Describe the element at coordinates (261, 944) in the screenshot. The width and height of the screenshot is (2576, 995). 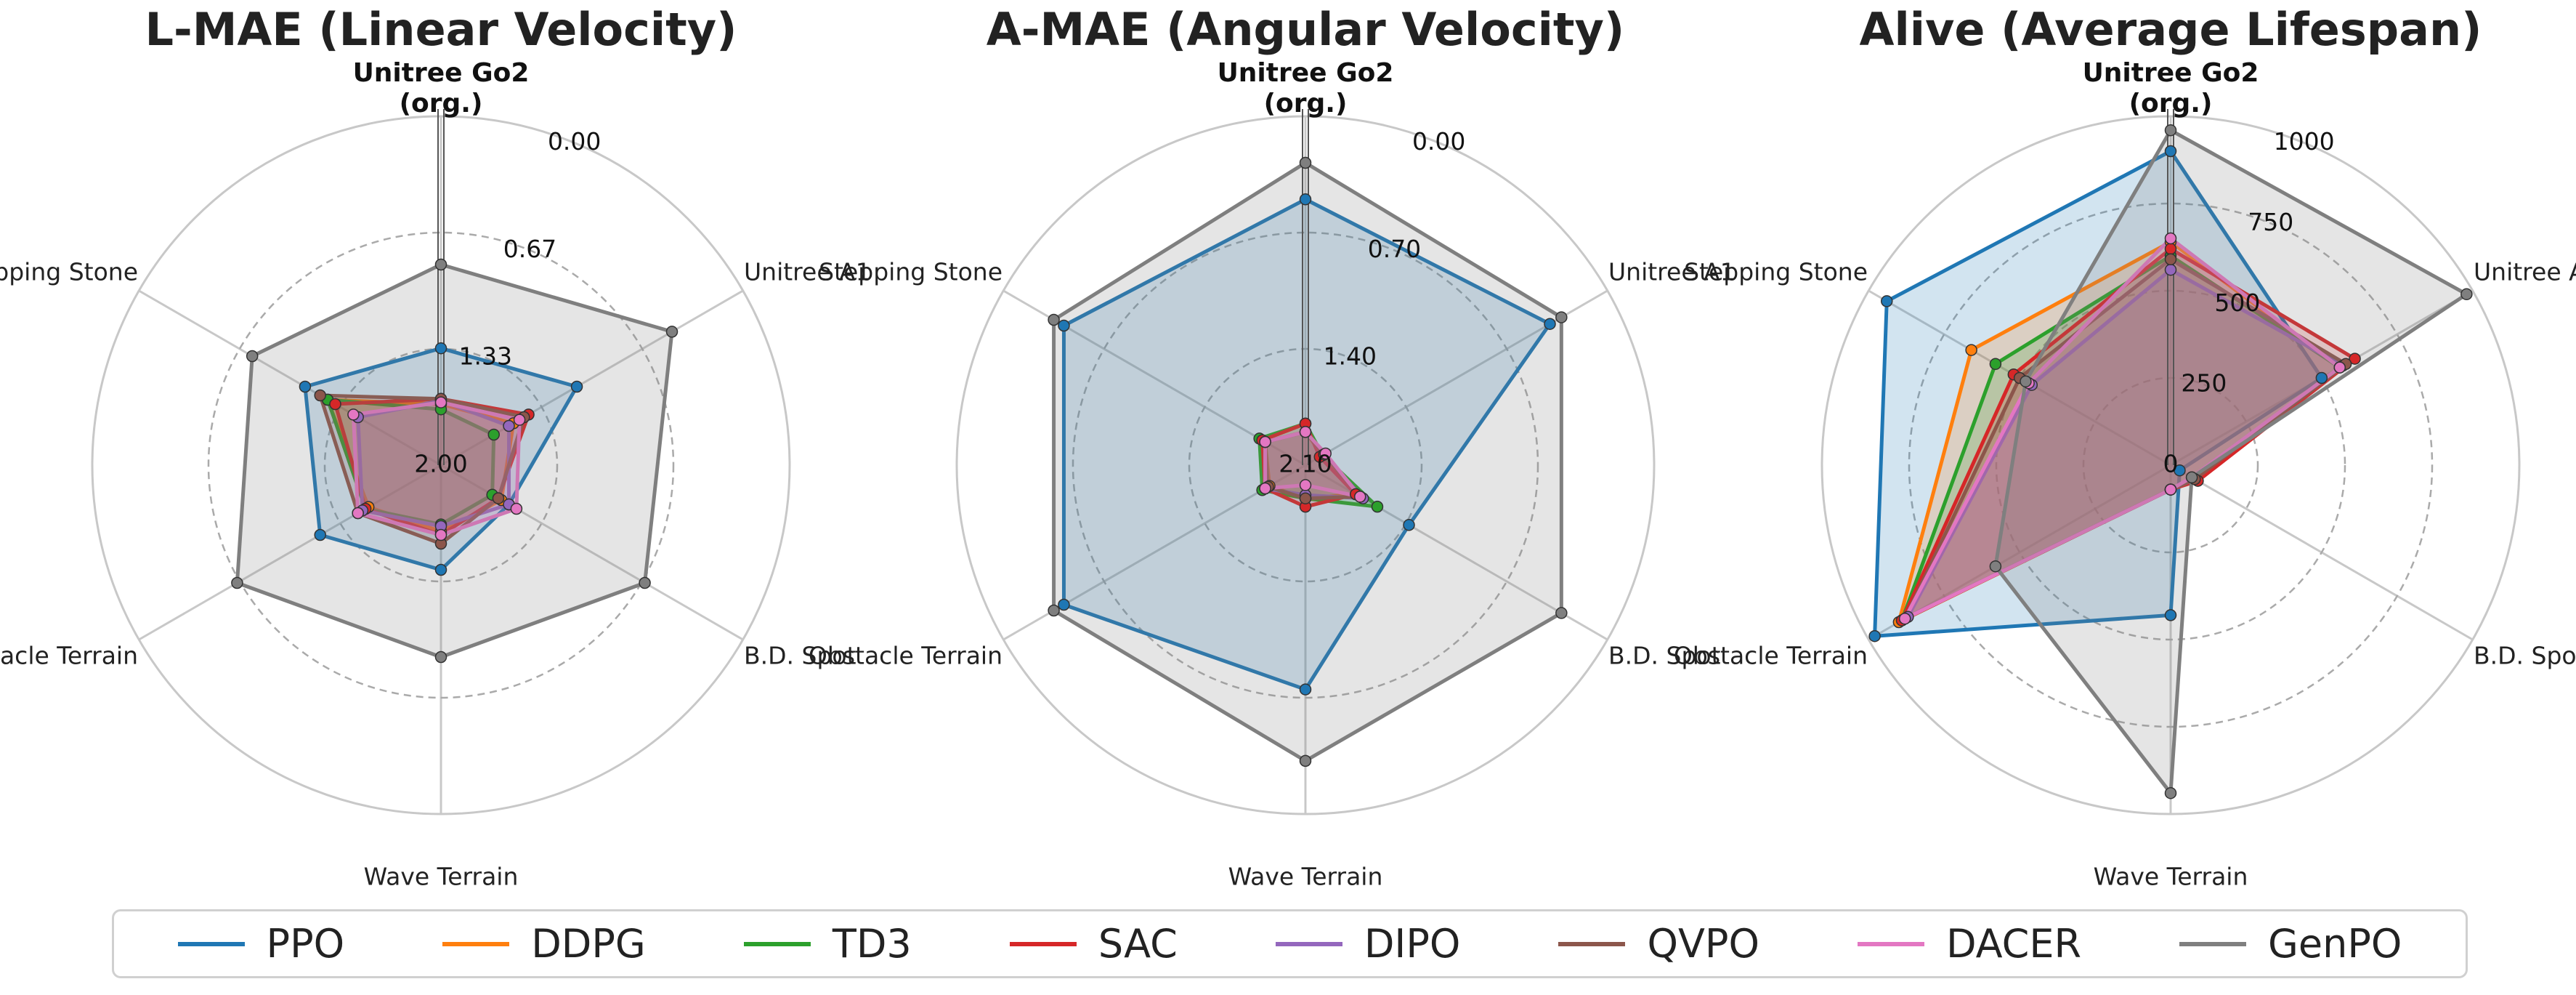
I see `legend-item-ppo: PPO` at that location.